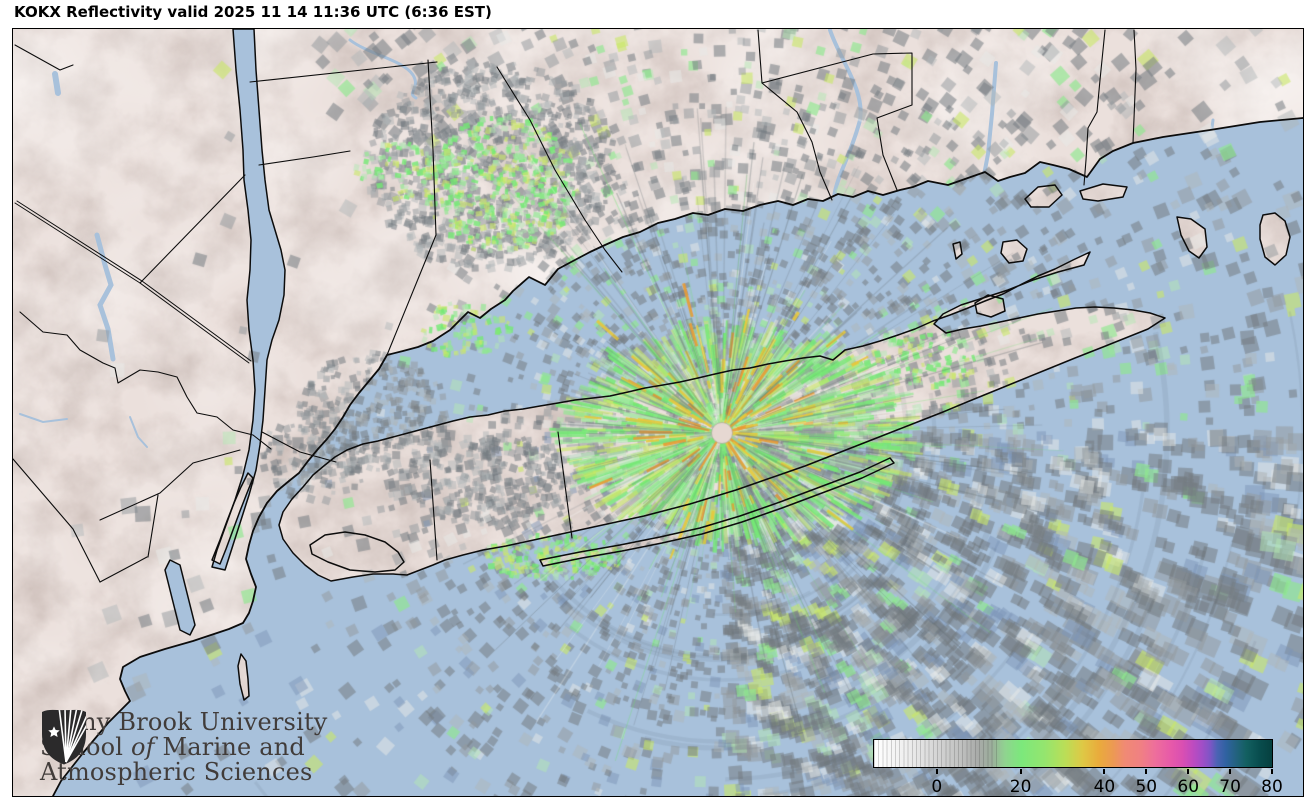 The width and height of the screenshot is (1316, 811). Describe the element at coordinates (1020, 787) in the screenshot. I see `colorbar-tick-label: 20` at that location.